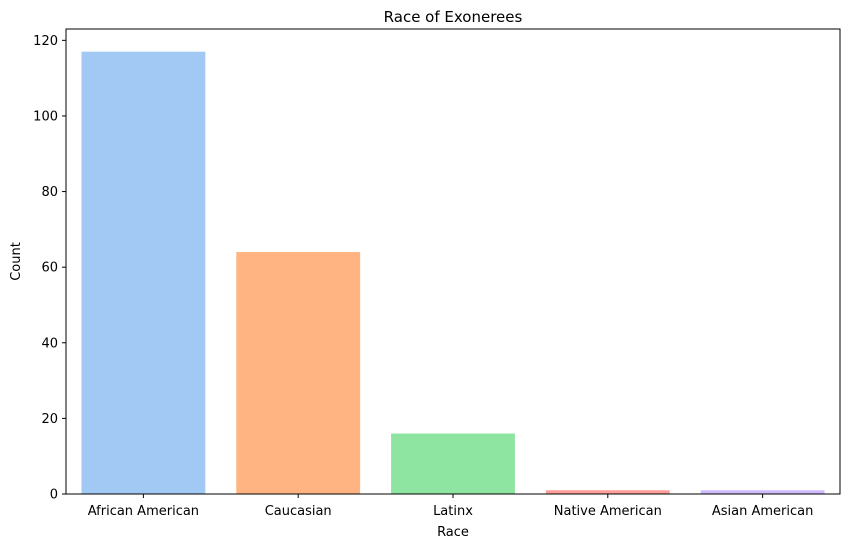 Image resolution: width=850 pixels, height=547 pixels. What do you see at coordinates (453, 532) in the screenshot?
I see `x-axis-title: Race` at bounding box center [453, 532].